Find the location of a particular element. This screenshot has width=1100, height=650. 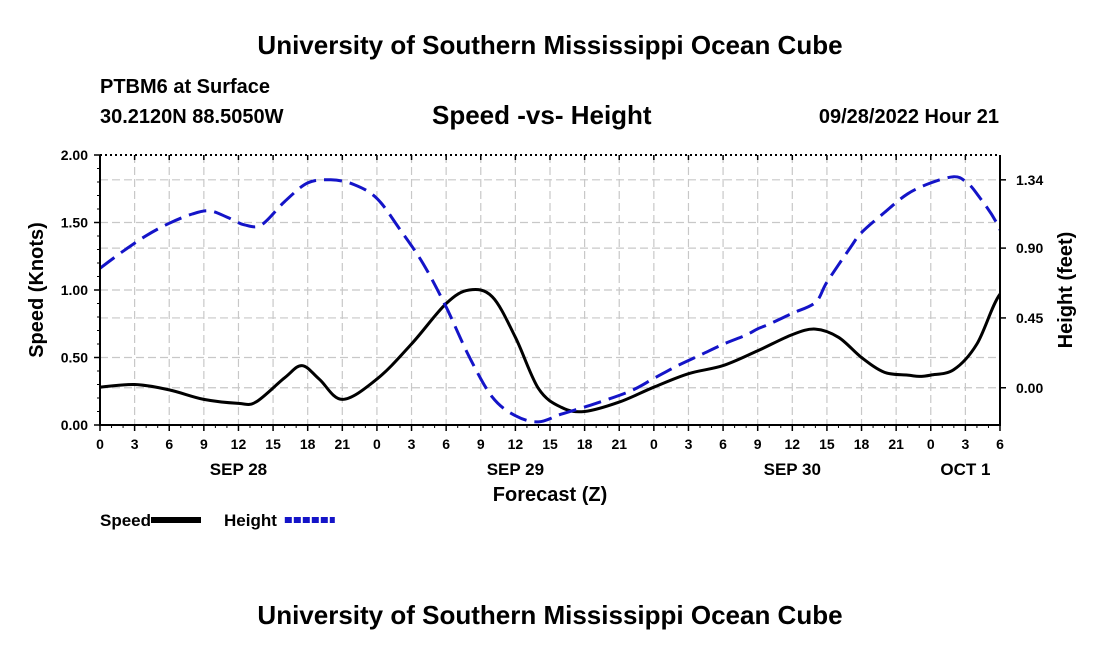

y-tick-label: 0.00 is located at coordinates (74, 425).